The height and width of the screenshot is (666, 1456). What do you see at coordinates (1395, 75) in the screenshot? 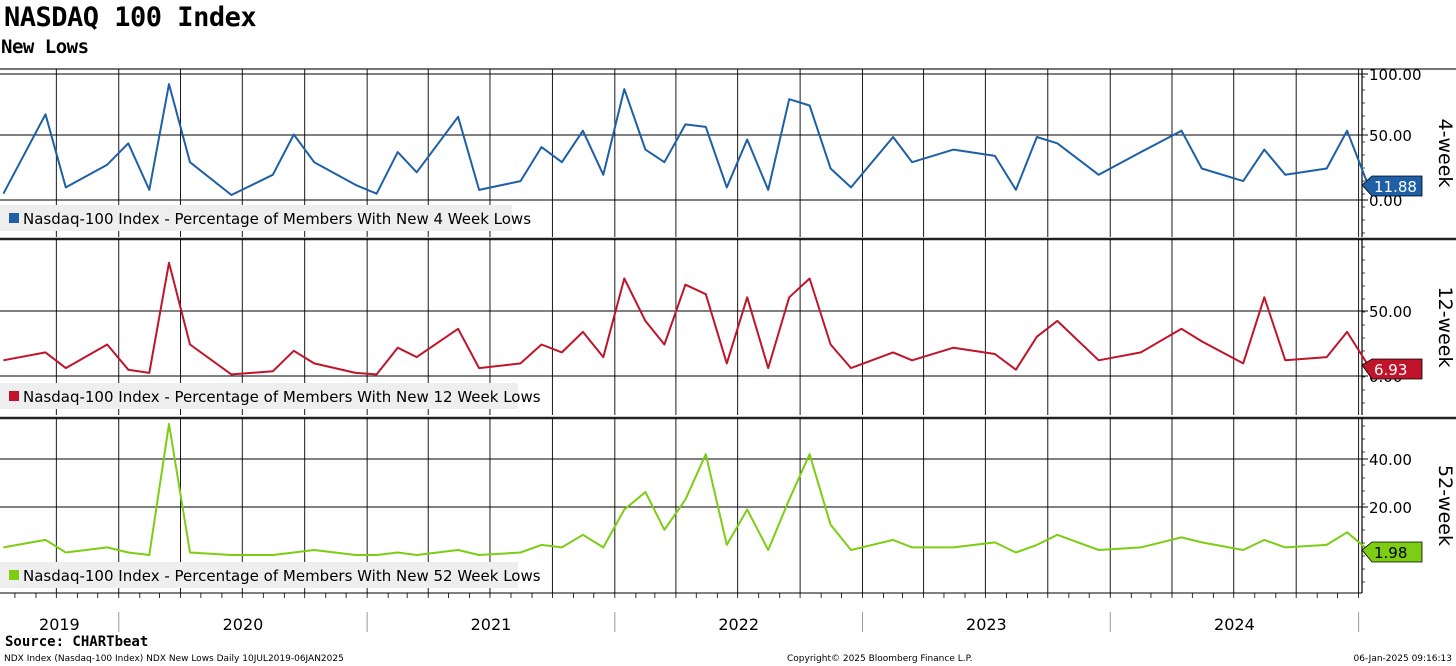
I see `y-tick-label: 100.00` at bounding box center [1395, 75].